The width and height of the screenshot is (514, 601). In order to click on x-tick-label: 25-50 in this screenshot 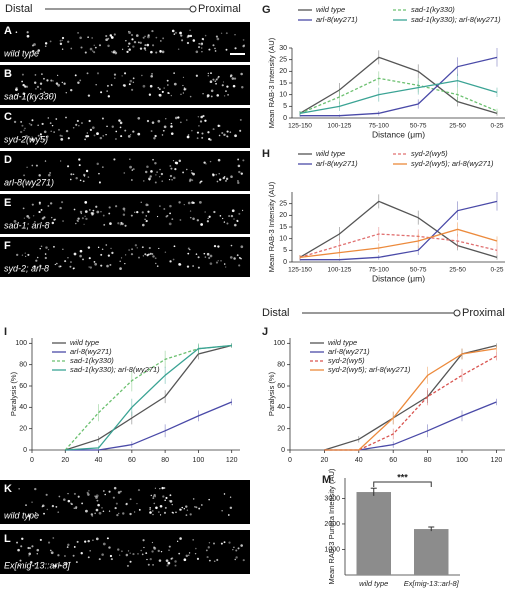, I will do `click(457, 126)`.